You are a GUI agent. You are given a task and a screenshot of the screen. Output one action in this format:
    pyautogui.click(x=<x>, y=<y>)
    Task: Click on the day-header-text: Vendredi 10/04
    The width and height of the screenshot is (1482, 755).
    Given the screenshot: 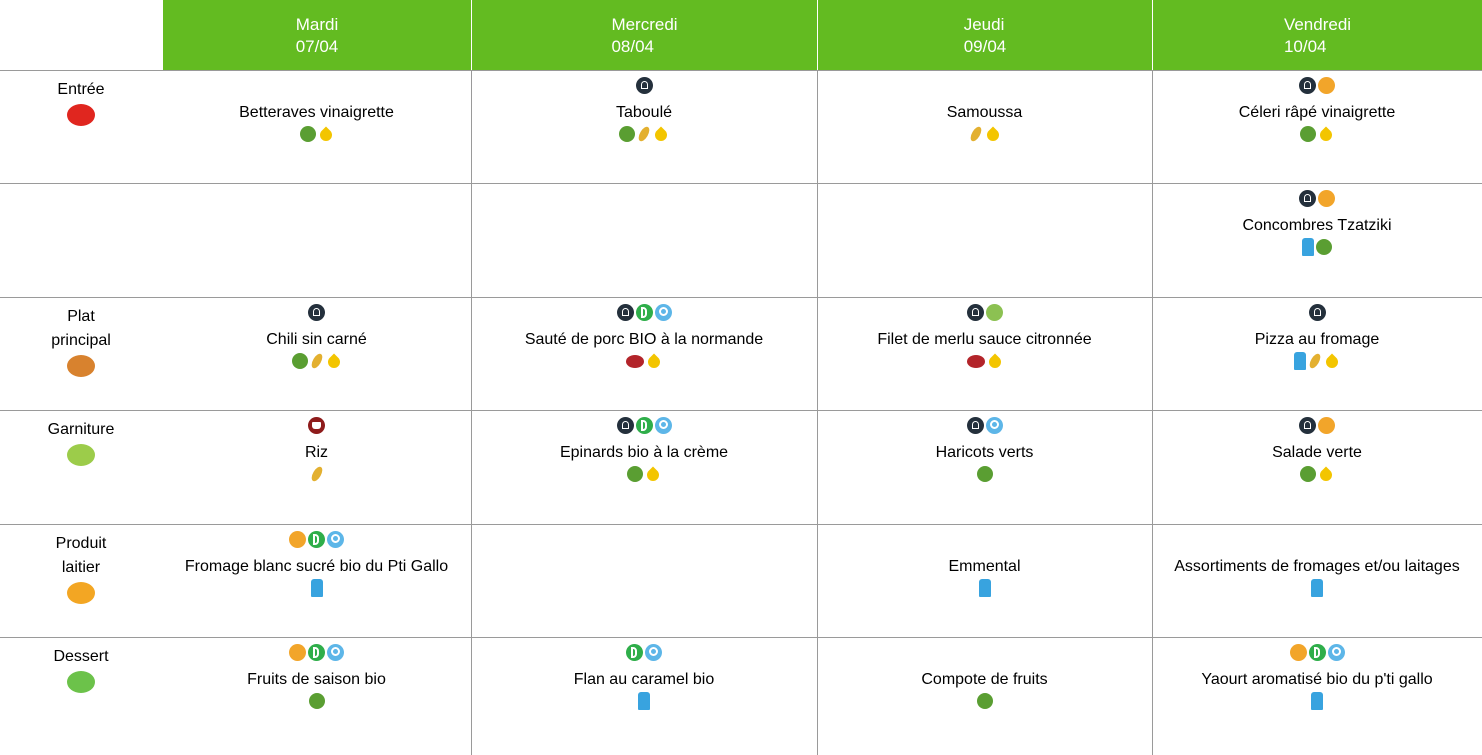 What is the action you would take?
    pyautogui.click(x=1317, y=36)
    